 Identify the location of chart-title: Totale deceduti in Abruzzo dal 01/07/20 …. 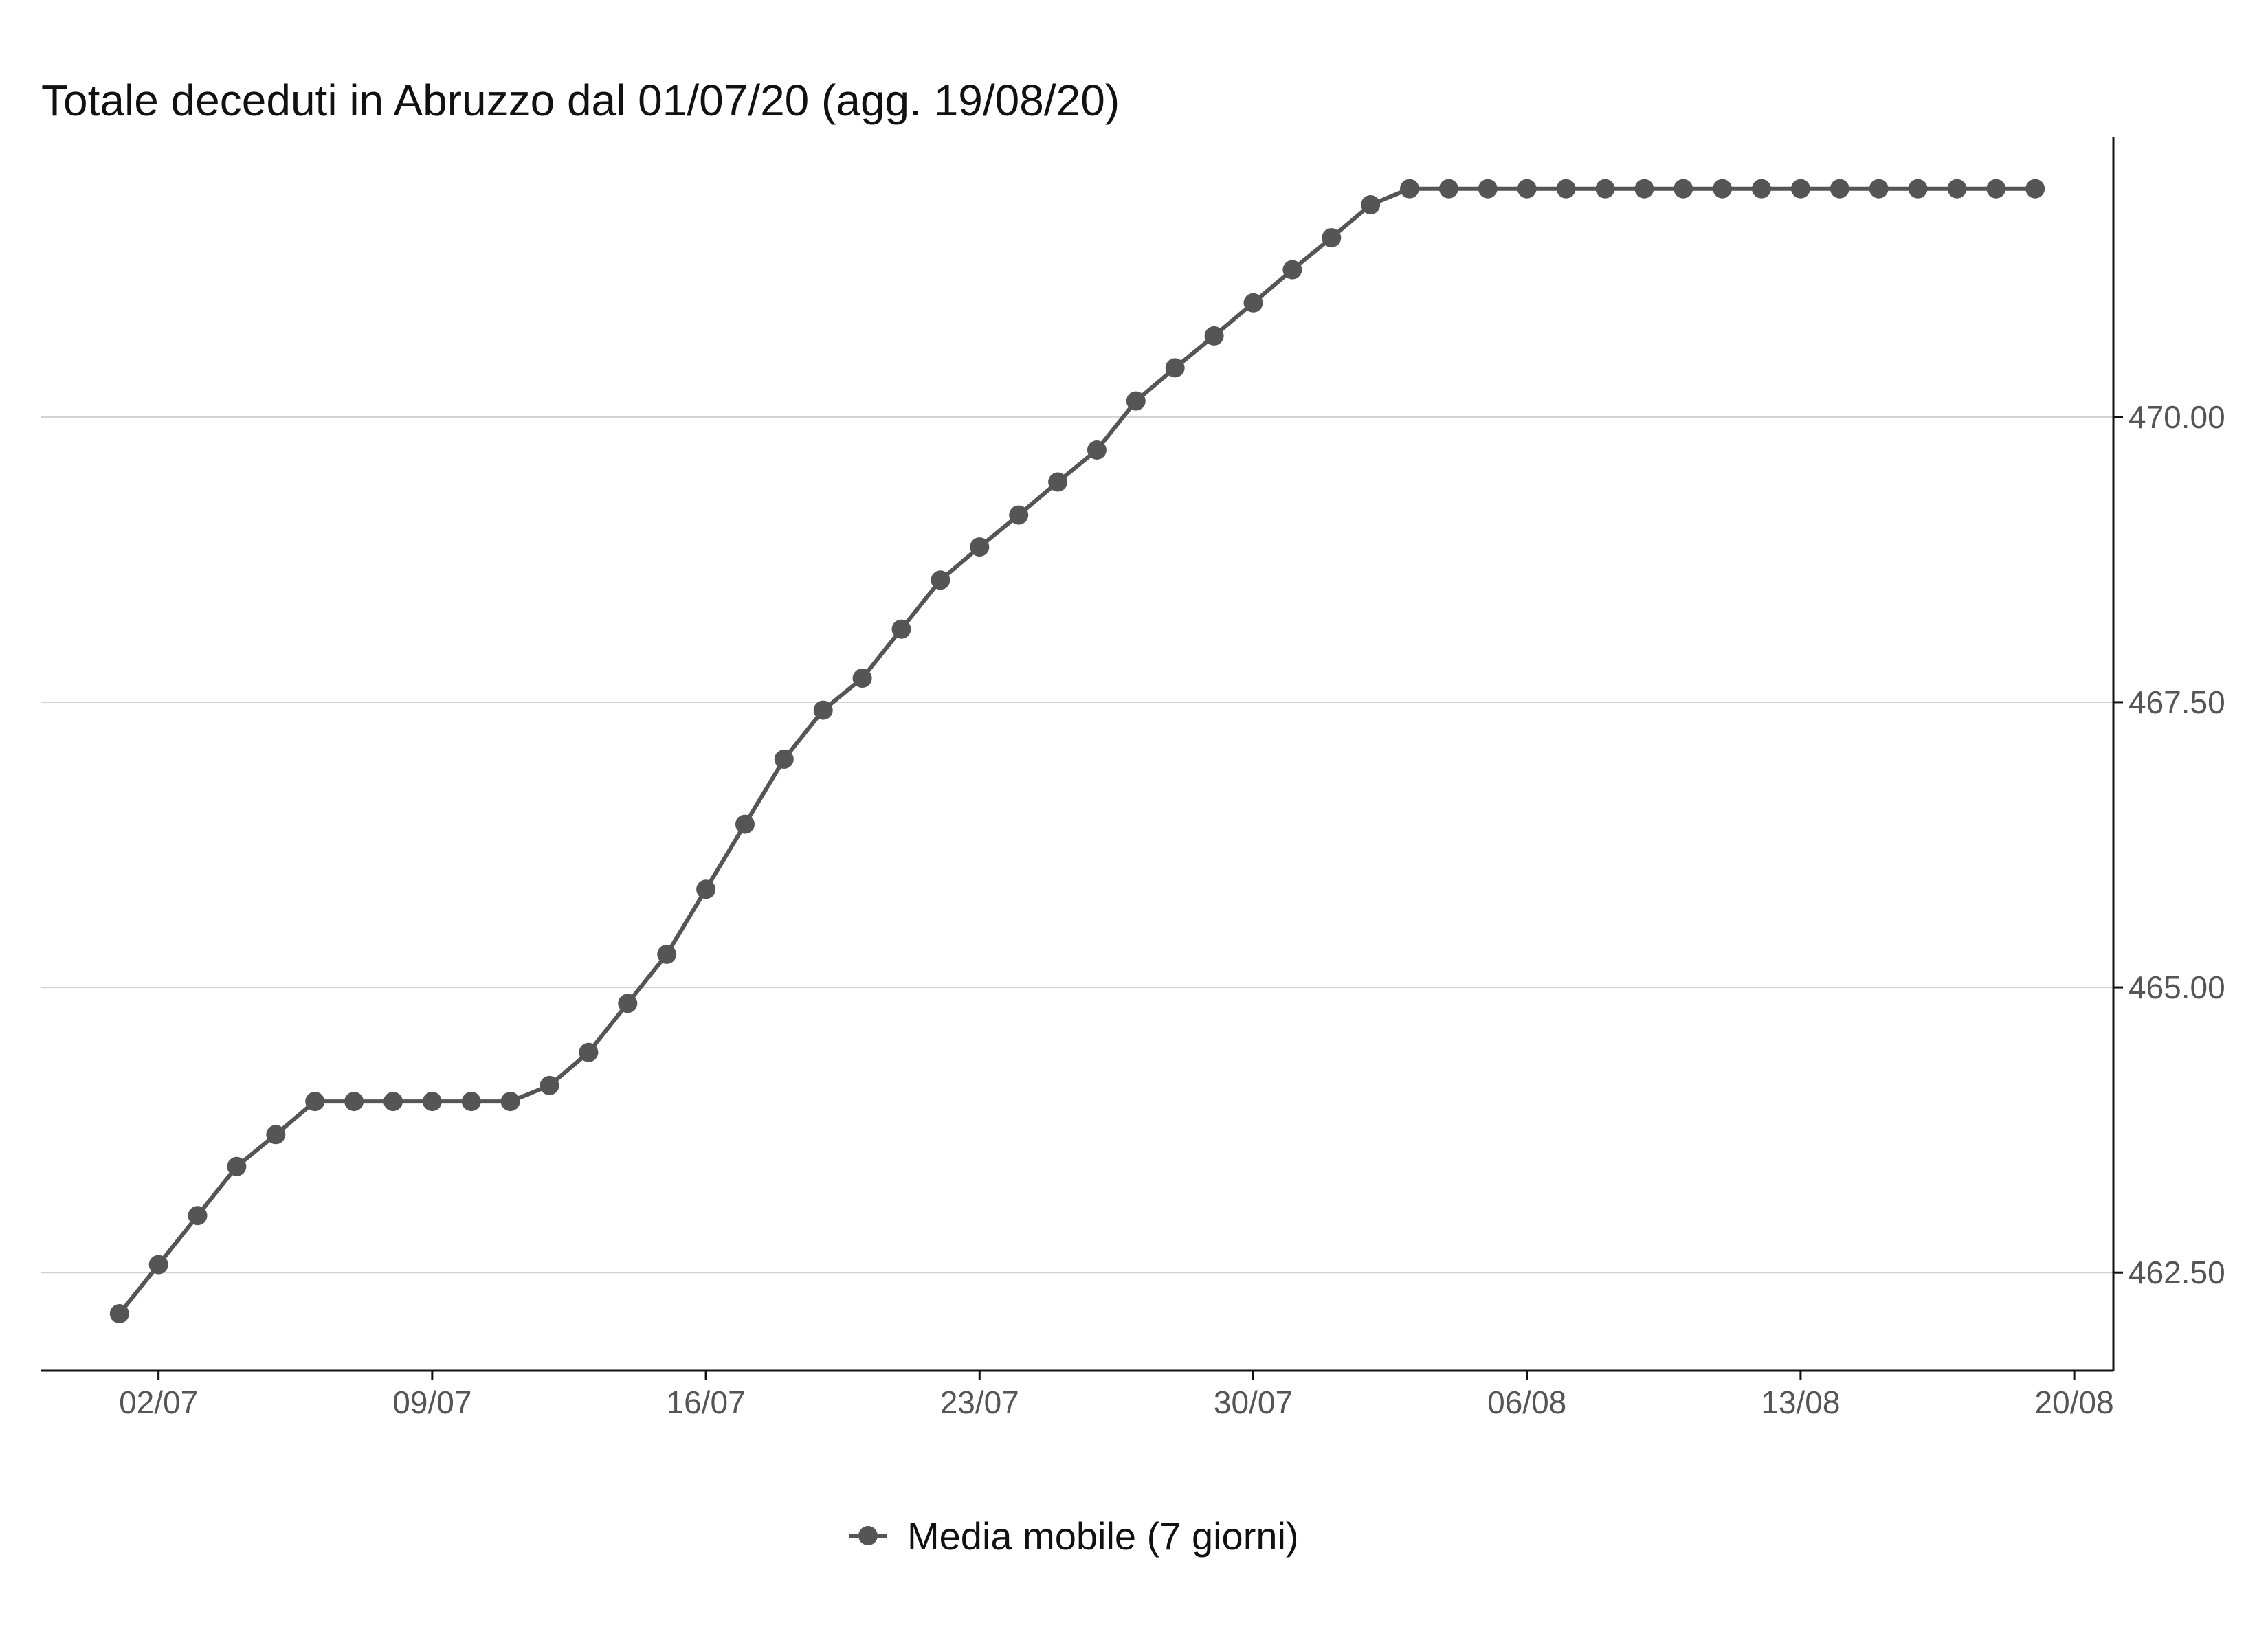
(580, 100).